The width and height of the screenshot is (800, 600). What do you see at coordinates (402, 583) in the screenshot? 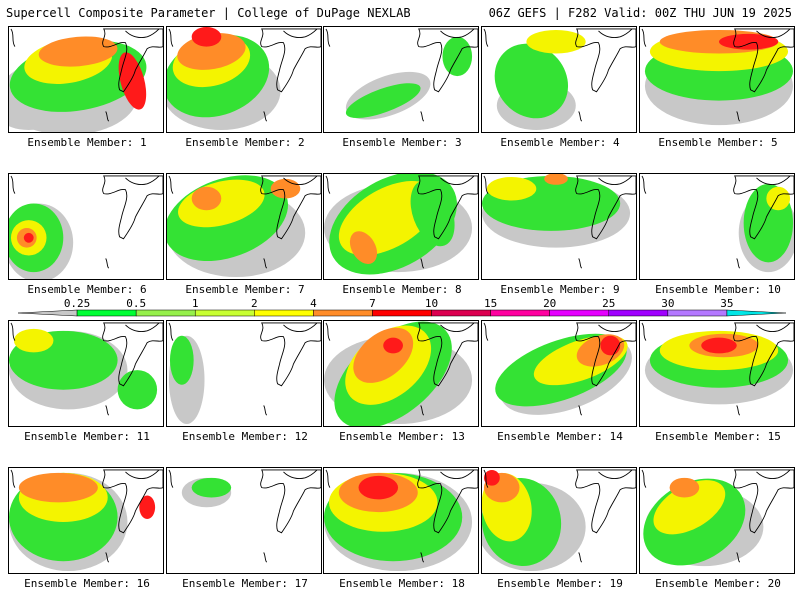
I see `member-label-18: Ensemble Member: 18` at bounding box center [402, 583].